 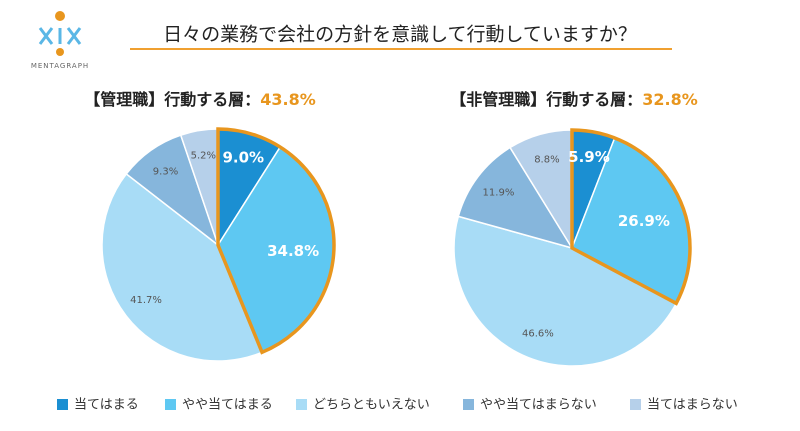 What do you see at coordinates (165, 171) in the screenshot?
I see `data-label: 9.3%` at bounding box center [165, 171].